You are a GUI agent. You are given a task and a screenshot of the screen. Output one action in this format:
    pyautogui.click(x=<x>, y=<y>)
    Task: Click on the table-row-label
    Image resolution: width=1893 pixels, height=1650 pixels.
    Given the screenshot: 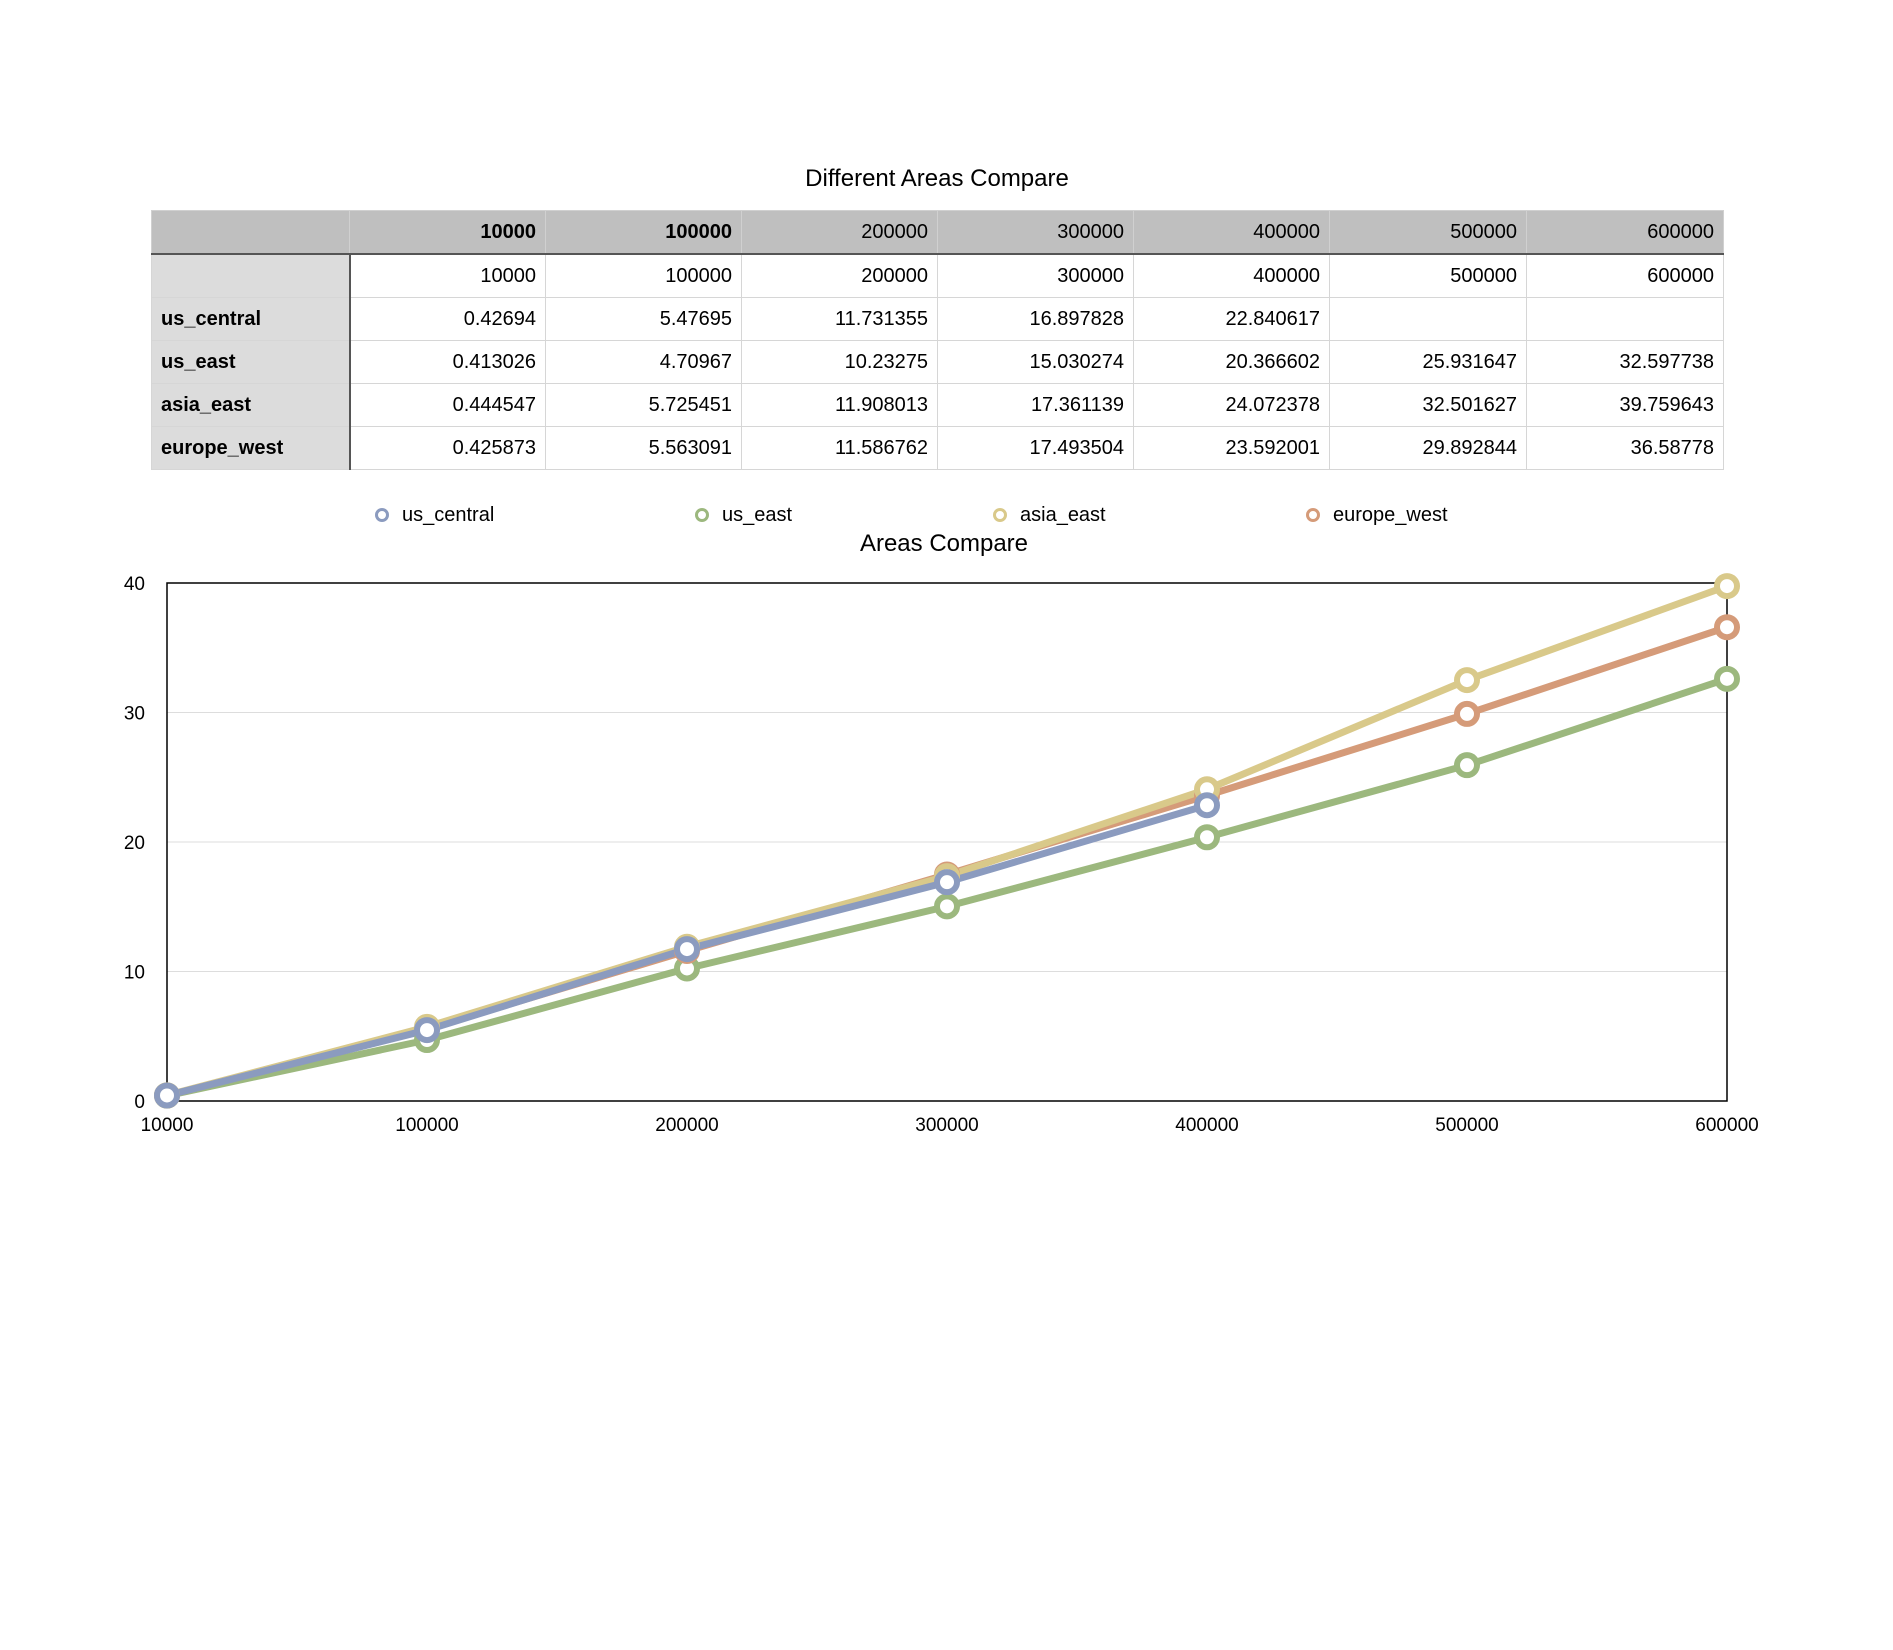 What is the action you would take?
    pyautogui.click(x=251, y=275)
    